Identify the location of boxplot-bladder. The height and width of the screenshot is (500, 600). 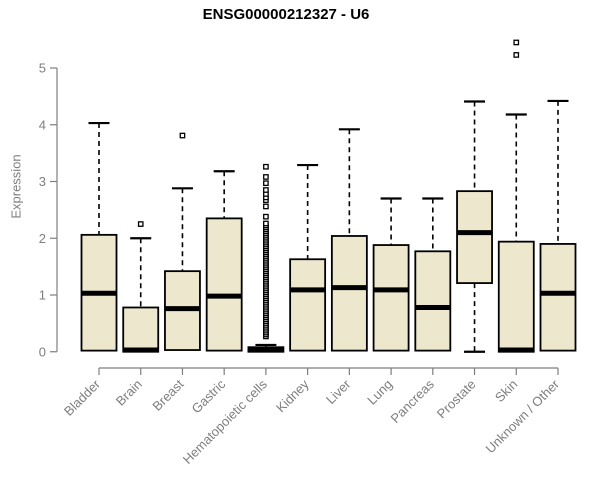
(99, 236).